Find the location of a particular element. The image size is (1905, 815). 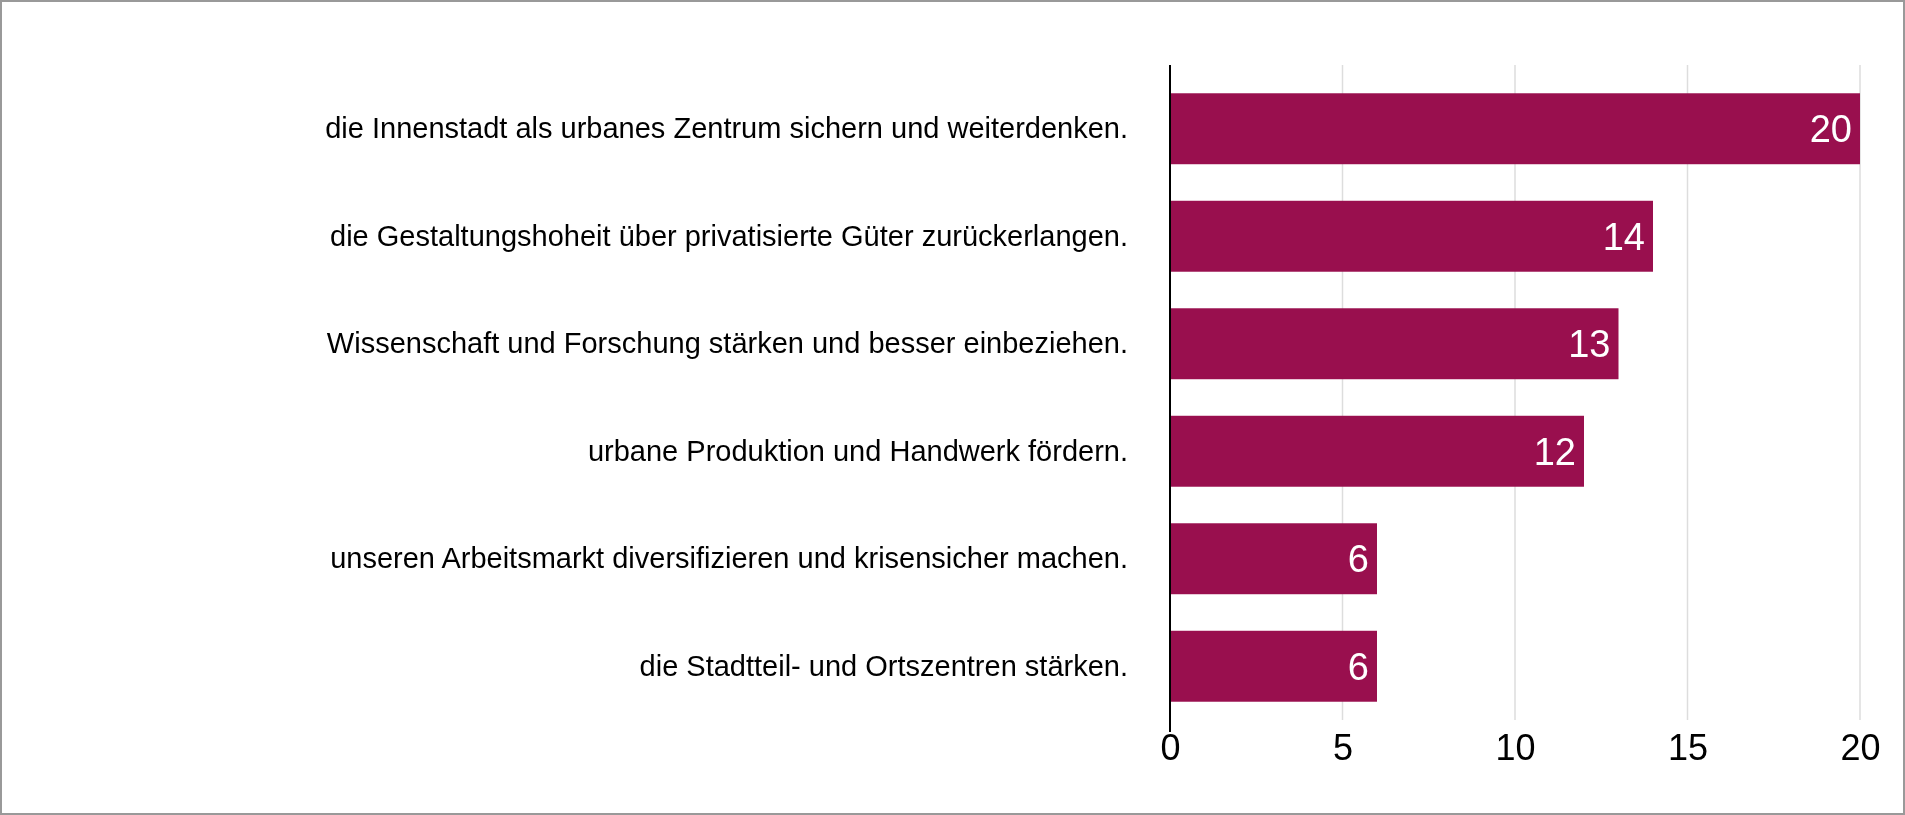

y-tick-label: die Innenstadt als urbanes Zentrum sichern und weiterdenken. is located at coordinates (726, 128).